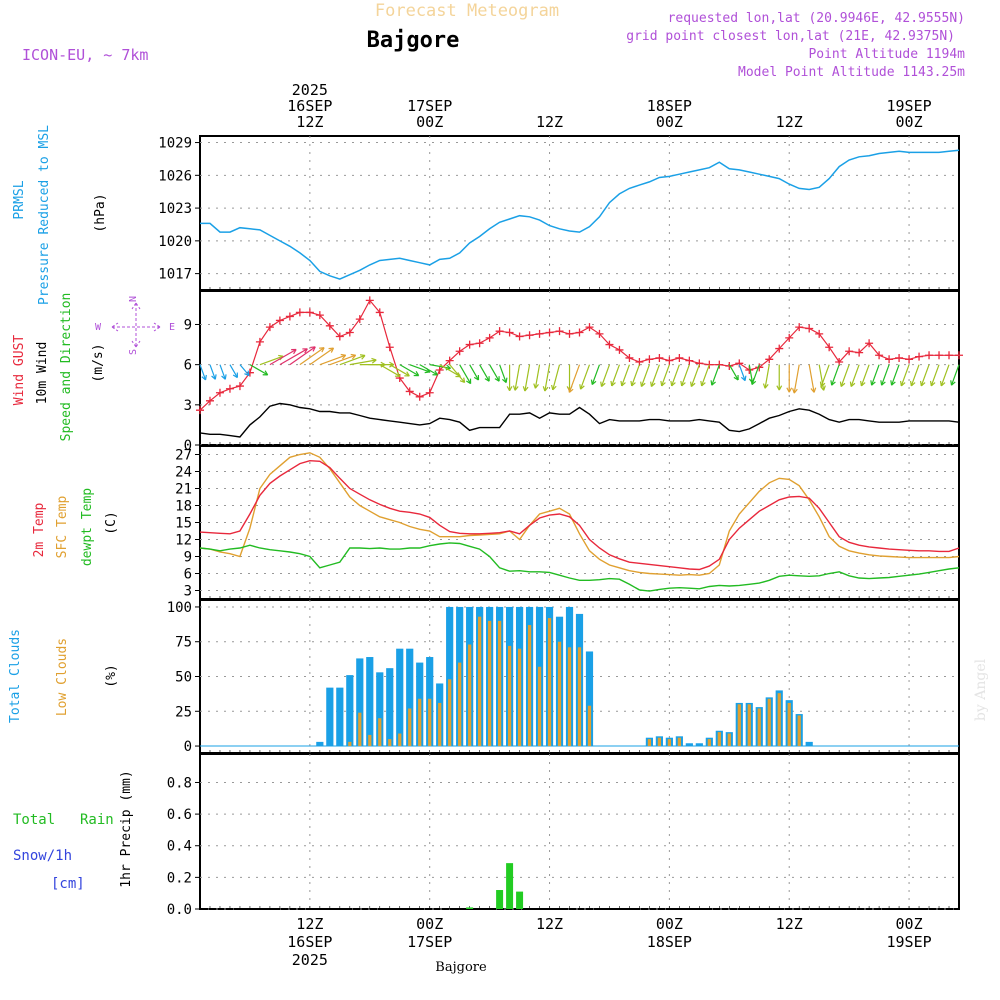 The image size is (1000, 1000). I want to click on y-tick-label: 100, so click(179, 608).